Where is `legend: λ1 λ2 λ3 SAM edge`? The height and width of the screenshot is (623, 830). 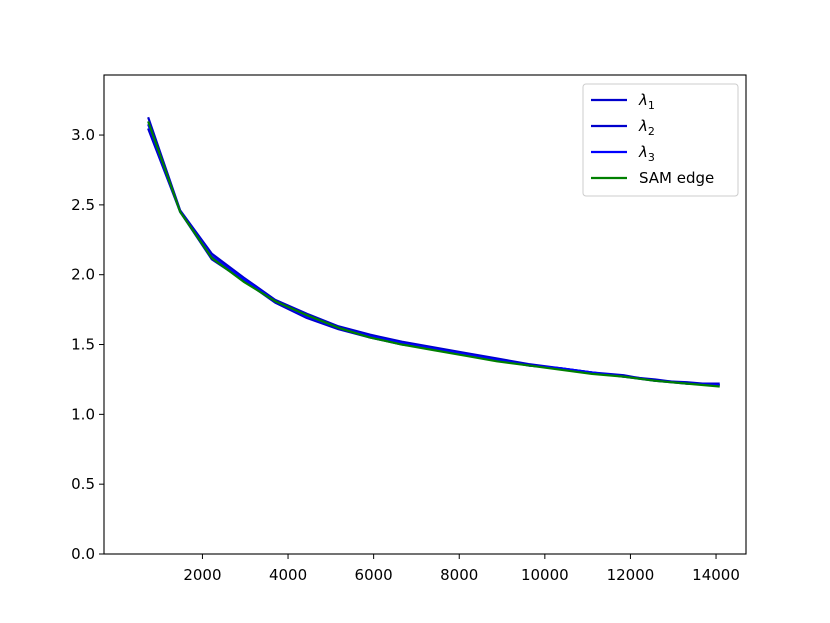
legend: λ1 λ2 λ3 SAM edge is located at coordinates (660, 140).